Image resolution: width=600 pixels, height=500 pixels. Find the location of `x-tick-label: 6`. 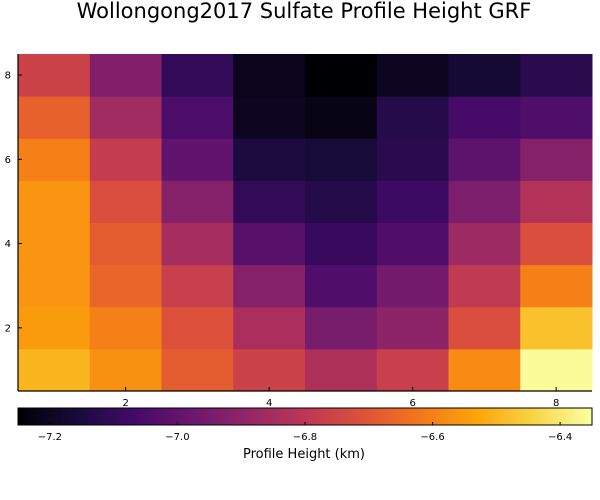

x-tick-label: 6 is located at coordinates (412, 403).